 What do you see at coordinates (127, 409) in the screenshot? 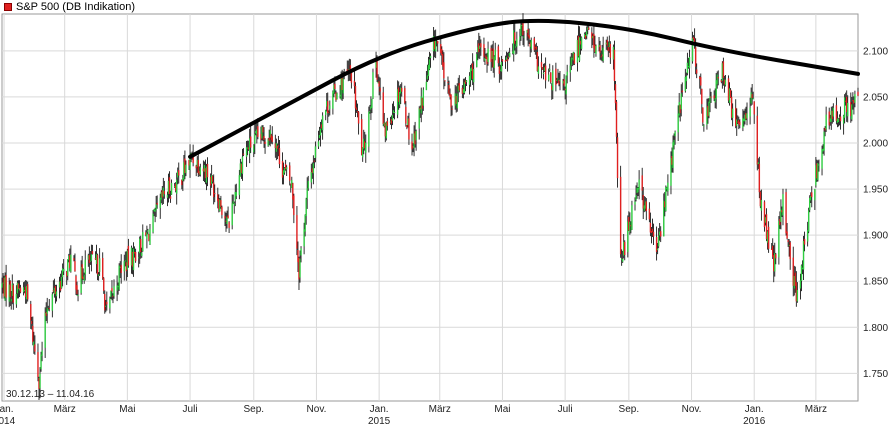
I see `x-tick-label: Mai` at bounding box center [127, 409].